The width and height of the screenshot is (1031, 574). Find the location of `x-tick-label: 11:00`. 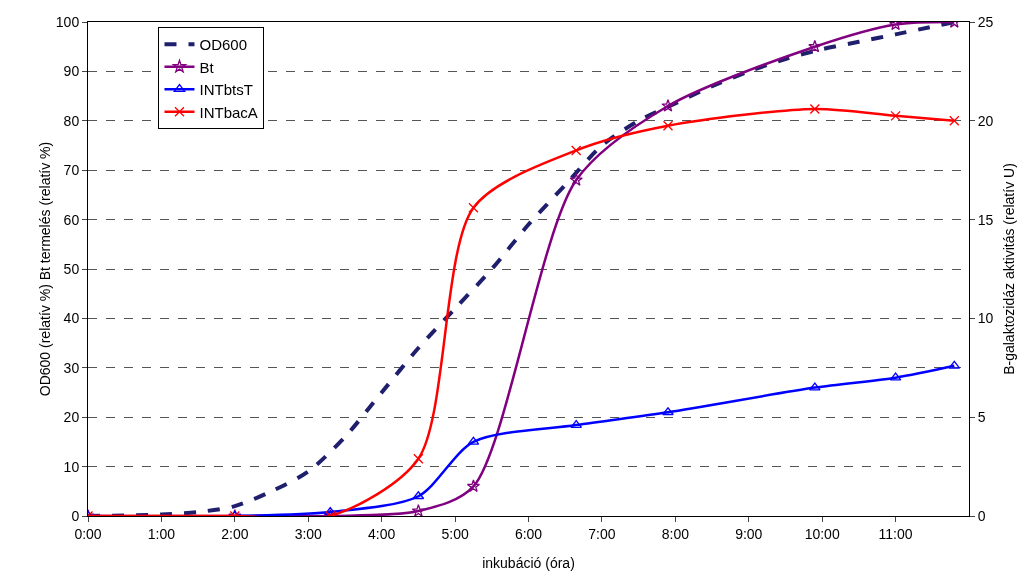

x-tick-label: 11:00 is located at coordinates (895, 533).